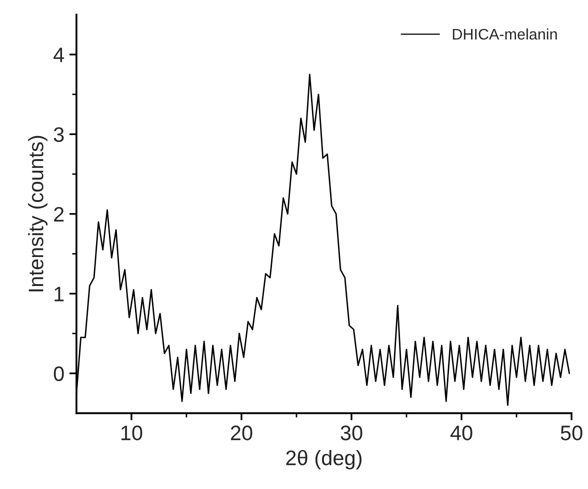  What do you see at coordinates (504, 34) in the screenshot?
I see `legend-label: DHICA-melanin` at bounding box center [504, 34].